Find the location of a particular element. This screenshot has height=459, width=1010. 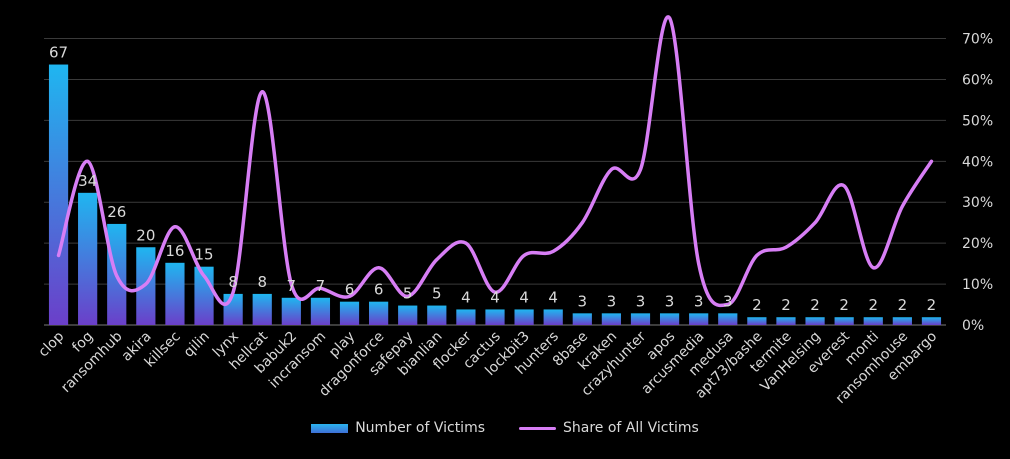

y-right-tick-label: 50% is located at coordinates (977, 121).